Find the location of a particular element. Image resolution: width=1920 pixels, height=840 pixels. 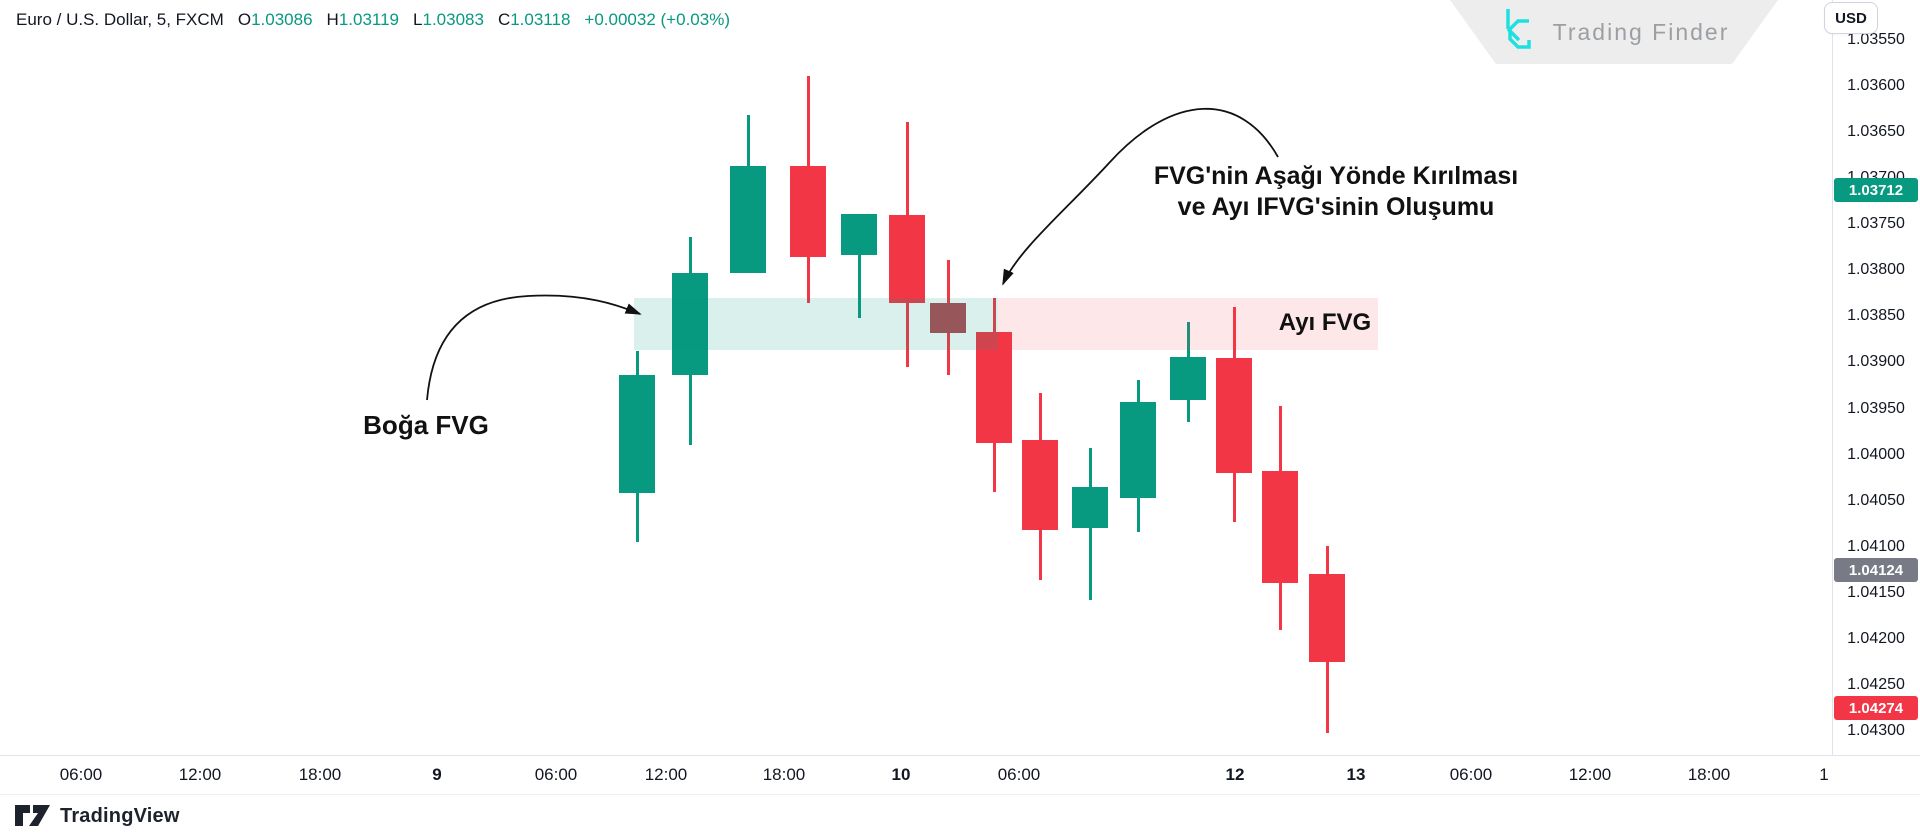

price-axis-label: 1.03850 is located at coordinates (1876, 315).